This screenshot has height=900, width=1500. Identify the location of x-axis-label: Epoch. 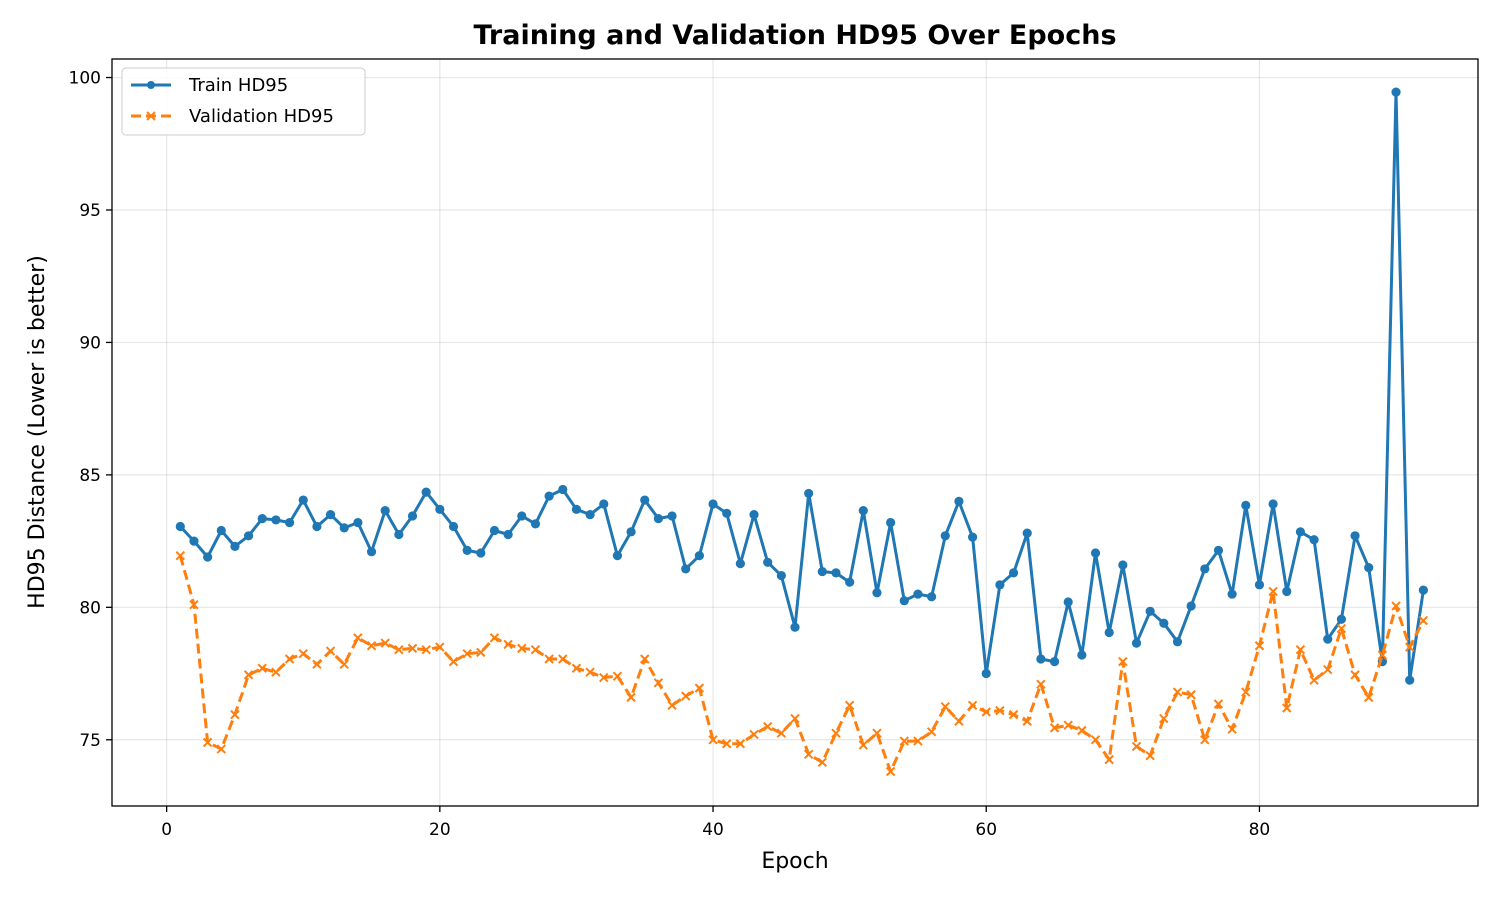
(794, 861).